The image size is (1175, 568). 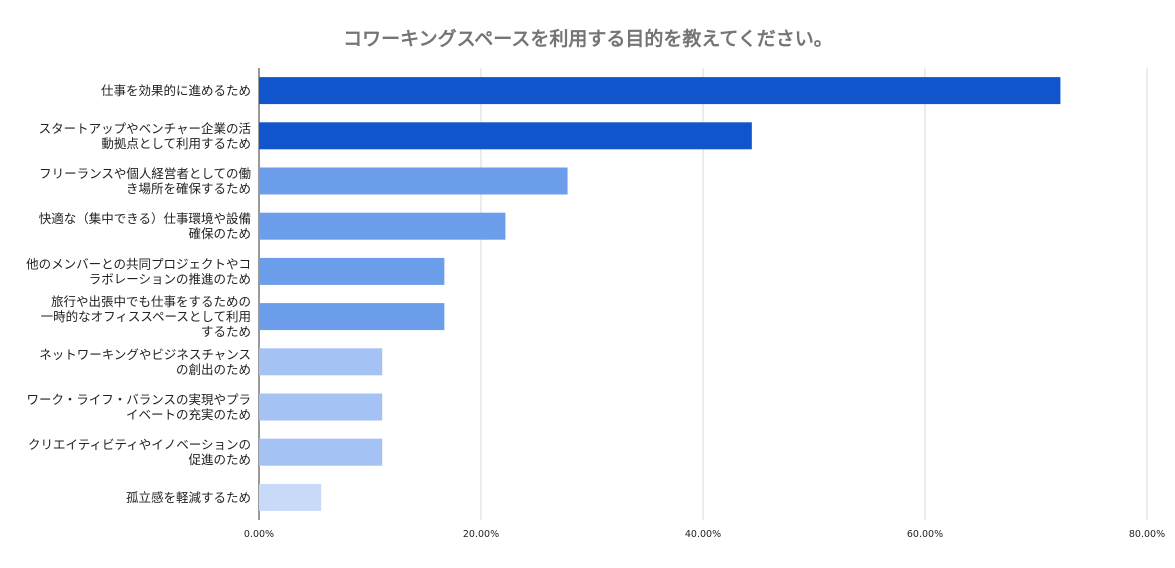 I want to click on category-label-line: 一時的なオフィススペースとして利用, so click(x=146, y=316).